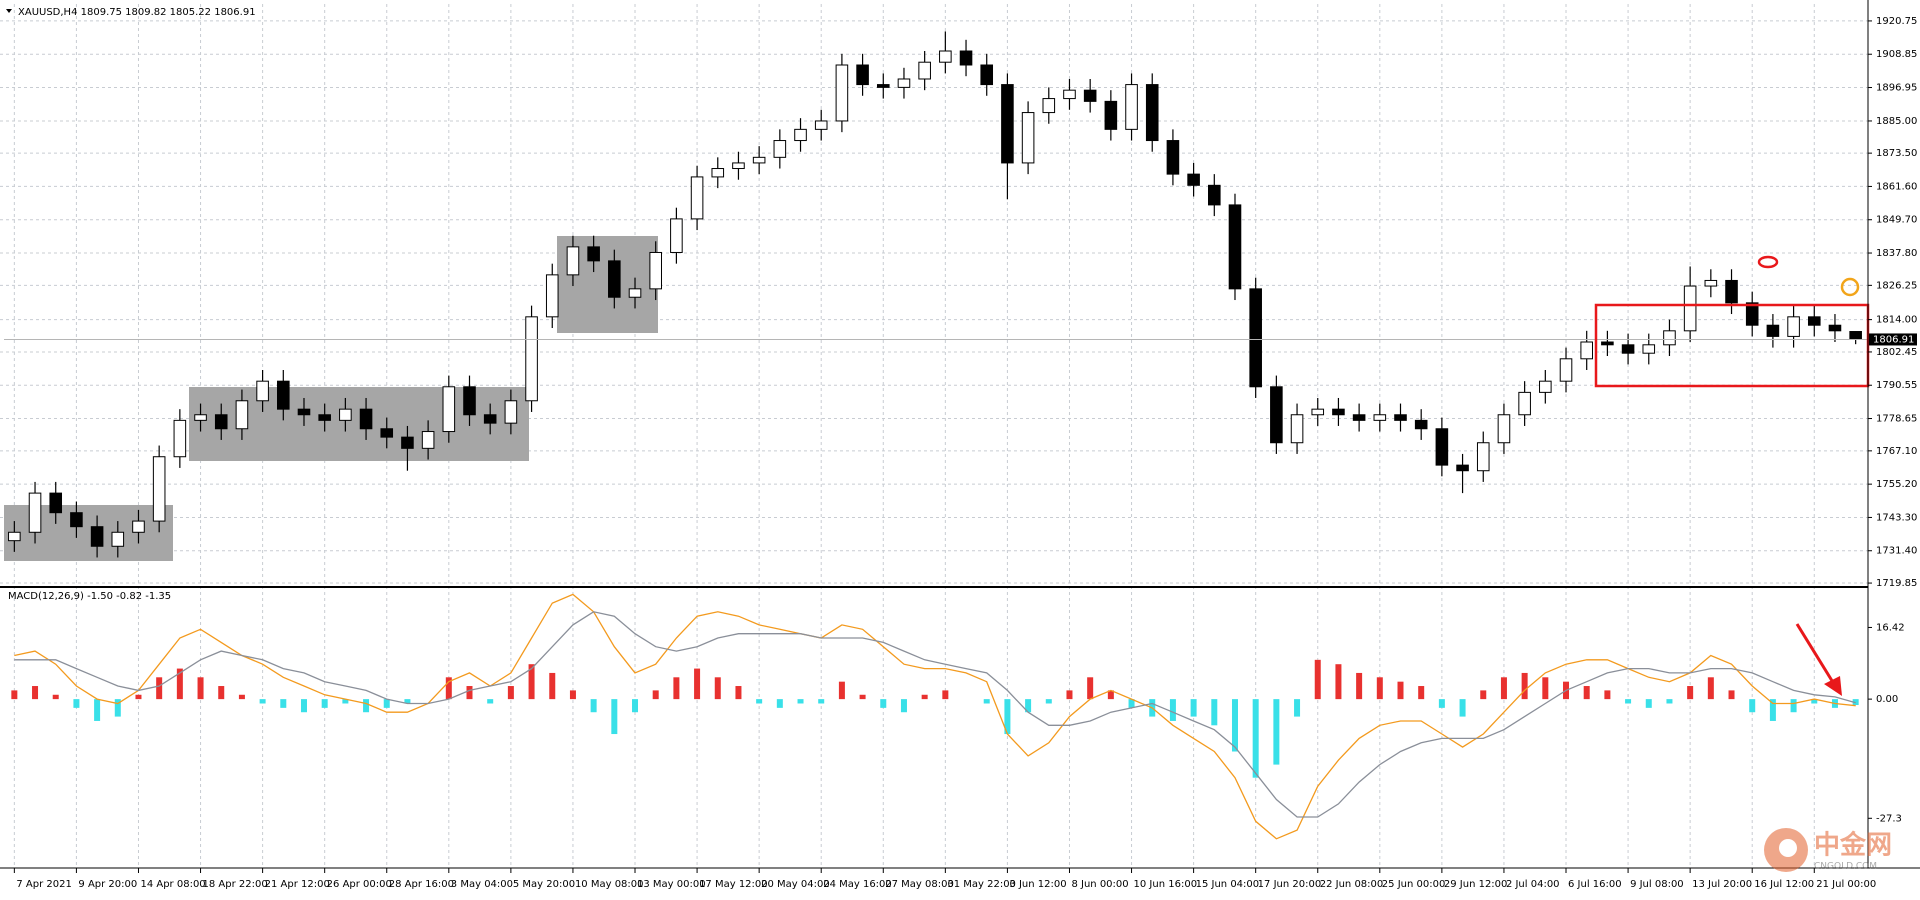  I want to click on y-tick-label: 1767.10, so click(1896, 451).